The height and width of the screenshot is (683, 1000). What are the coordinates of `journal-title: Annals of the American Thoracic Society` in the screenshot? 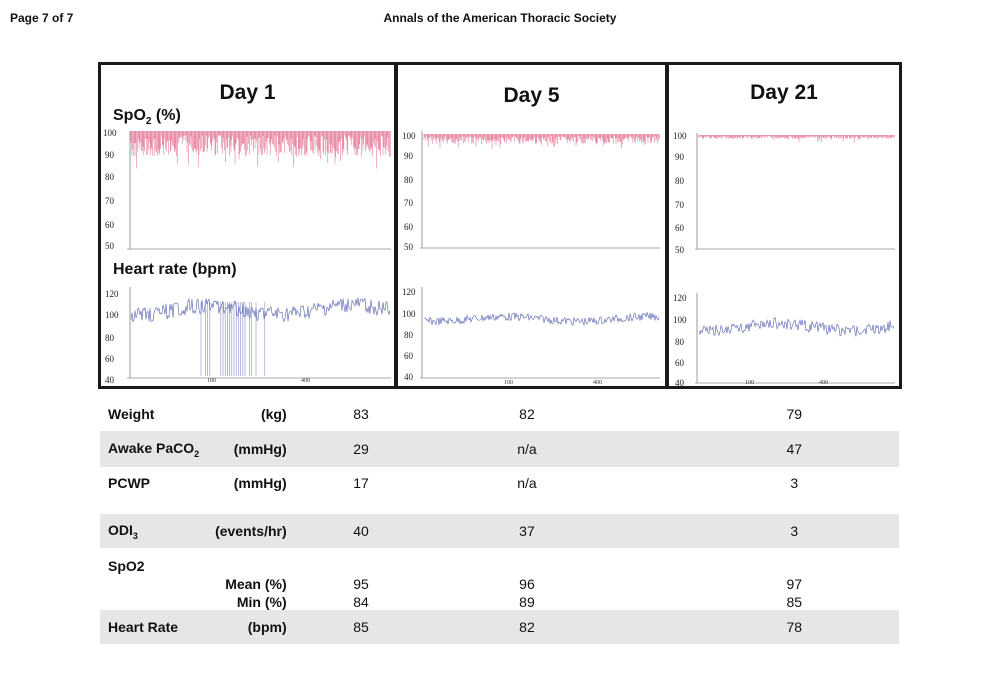 It's located at (500, 18).